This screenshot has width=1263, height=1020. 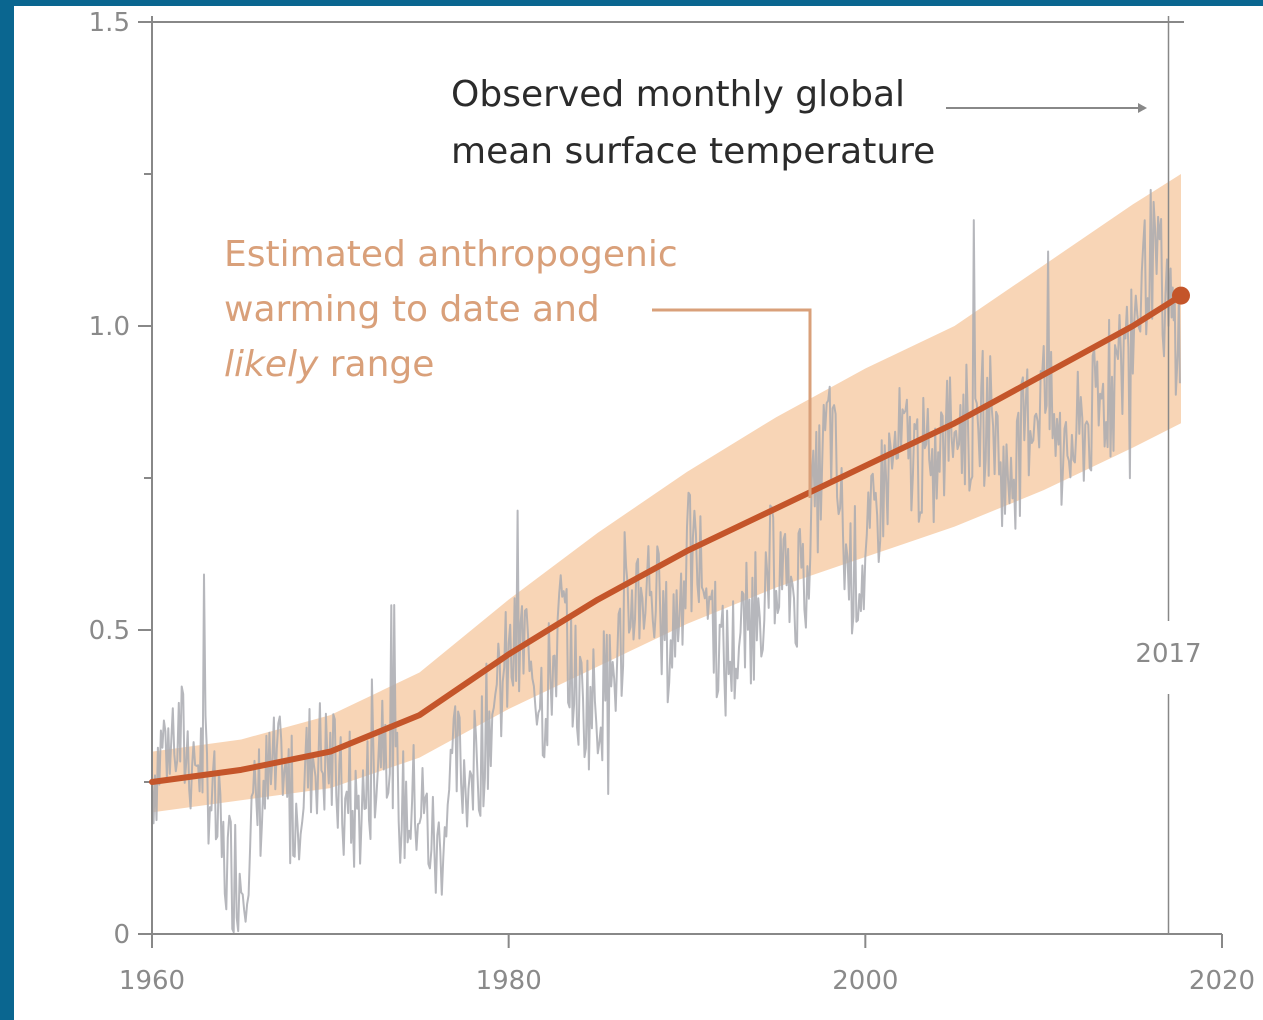 I want to click on x-tick-label: 2000, so click(x=865, y=981).